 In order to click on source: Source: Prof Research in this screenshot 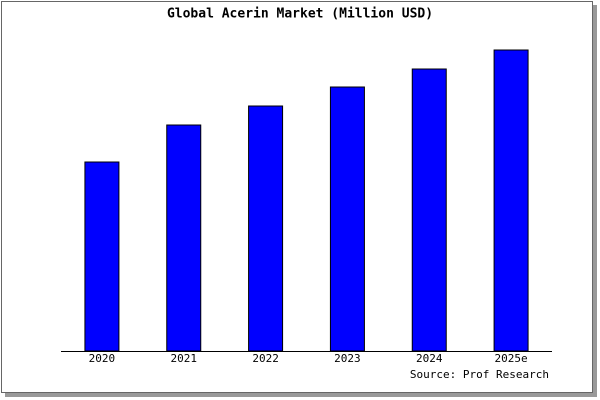, I will do `click(479, 374)`.